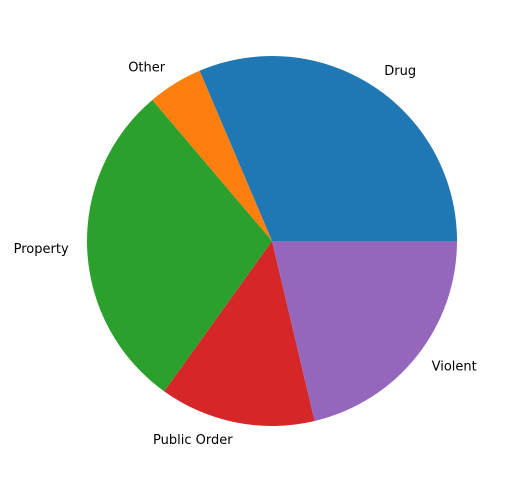 Image resolution: width=513 pixels, height=482 pixels. Describe the element at coordinates (364, 331) in the screenshot. I see `pie-slice-violent` at that location.